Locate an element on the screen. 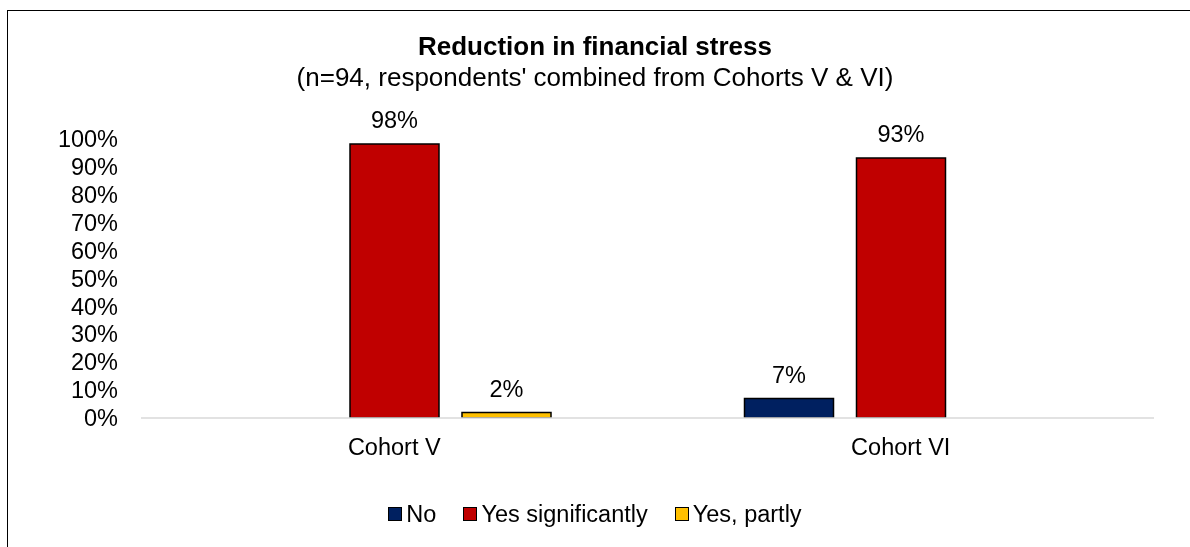 This screenshot has height=547, width=1190. chart-subtitle: (n=94, respondents' combined from Cohorts V & VI) is located at coordinates (595, 77).